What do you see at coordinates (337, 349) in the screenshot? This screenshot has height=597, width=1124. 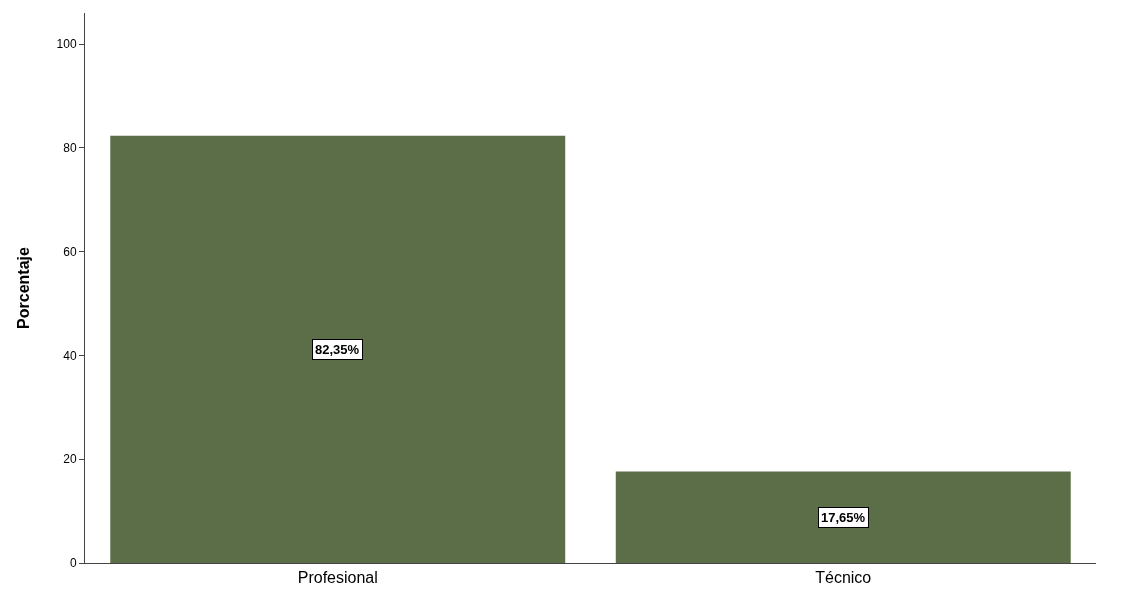 I see `data-label: 82,35%` at bounding box center [337, 349].